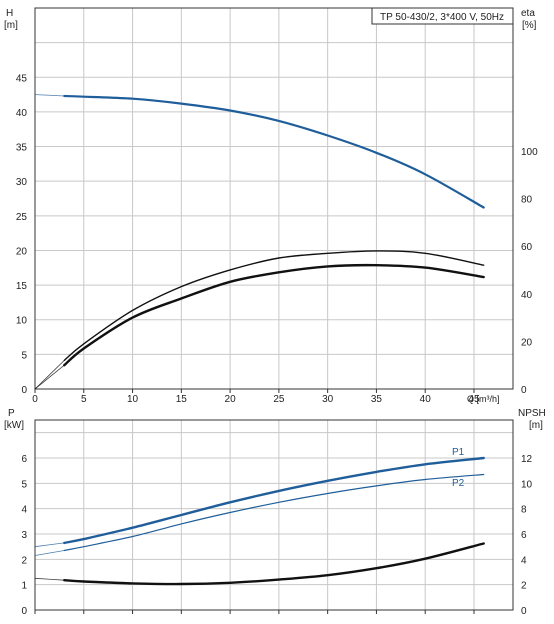 The image size is (554, 624). What do you see at coordinates (22, 217) in the screenshot?
I see `y-left-tick-label: 25` at bounding box center [22, 217].